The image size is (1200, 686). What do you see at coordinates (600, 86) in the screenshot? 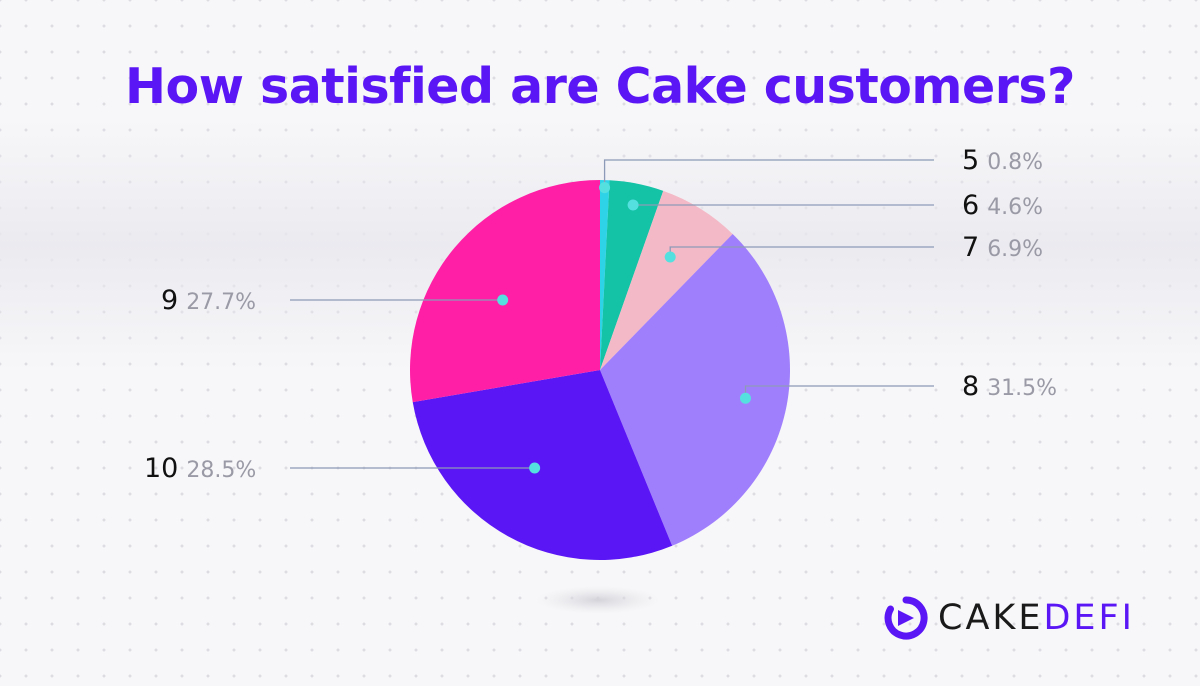
I see `chart-title: How satisfied are Cake customers?` at bounding box center [600, 86].